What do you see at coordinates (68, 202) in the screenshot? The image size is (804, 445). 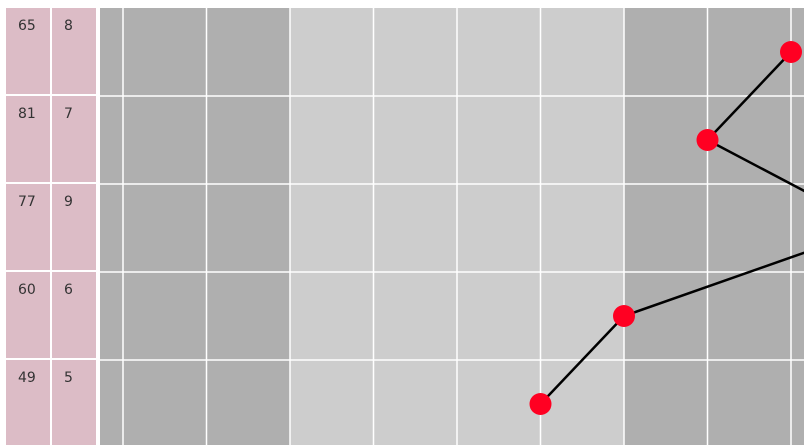 I see `table-cell-b: 9` at bounding box center [68, 202].